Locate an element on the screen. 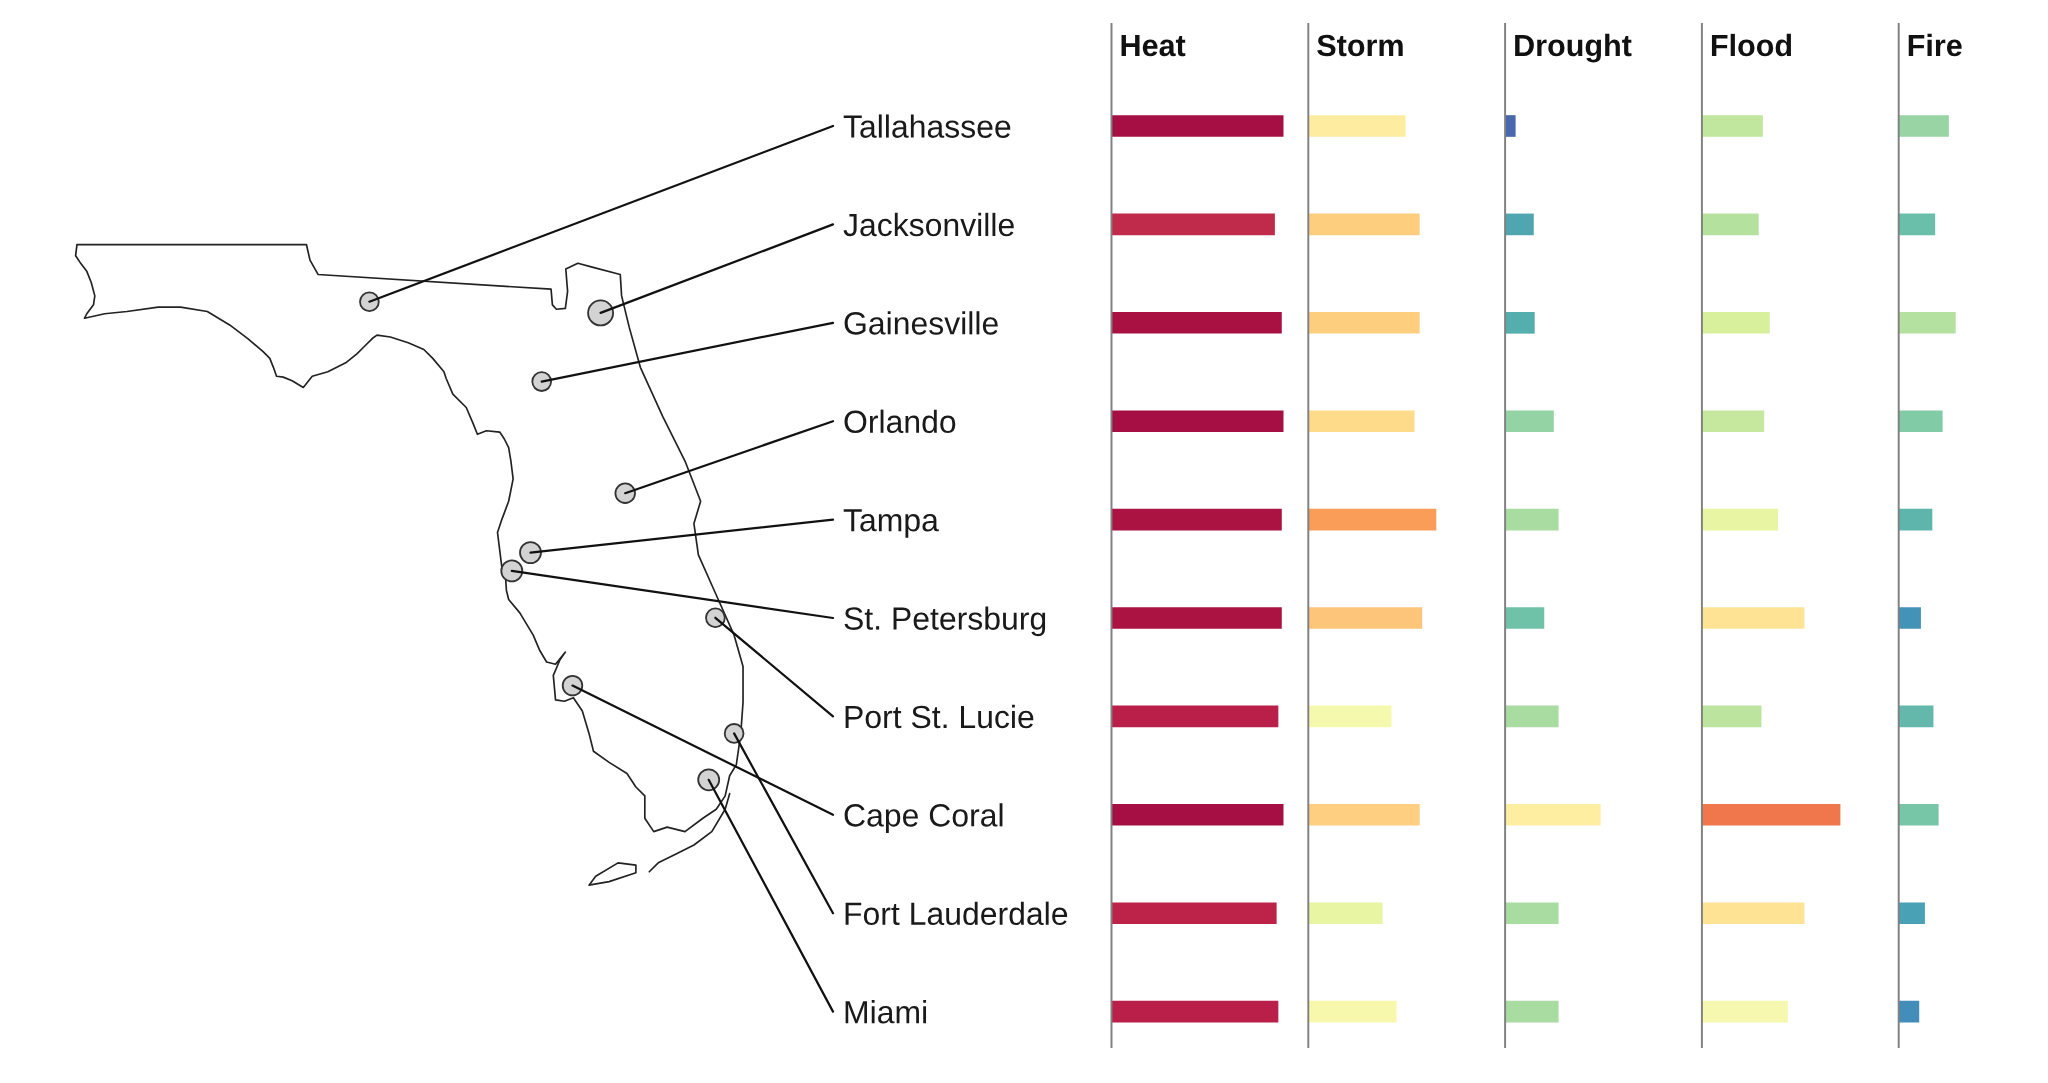  chart-title: Storm is located at coordinates (1360, 45).